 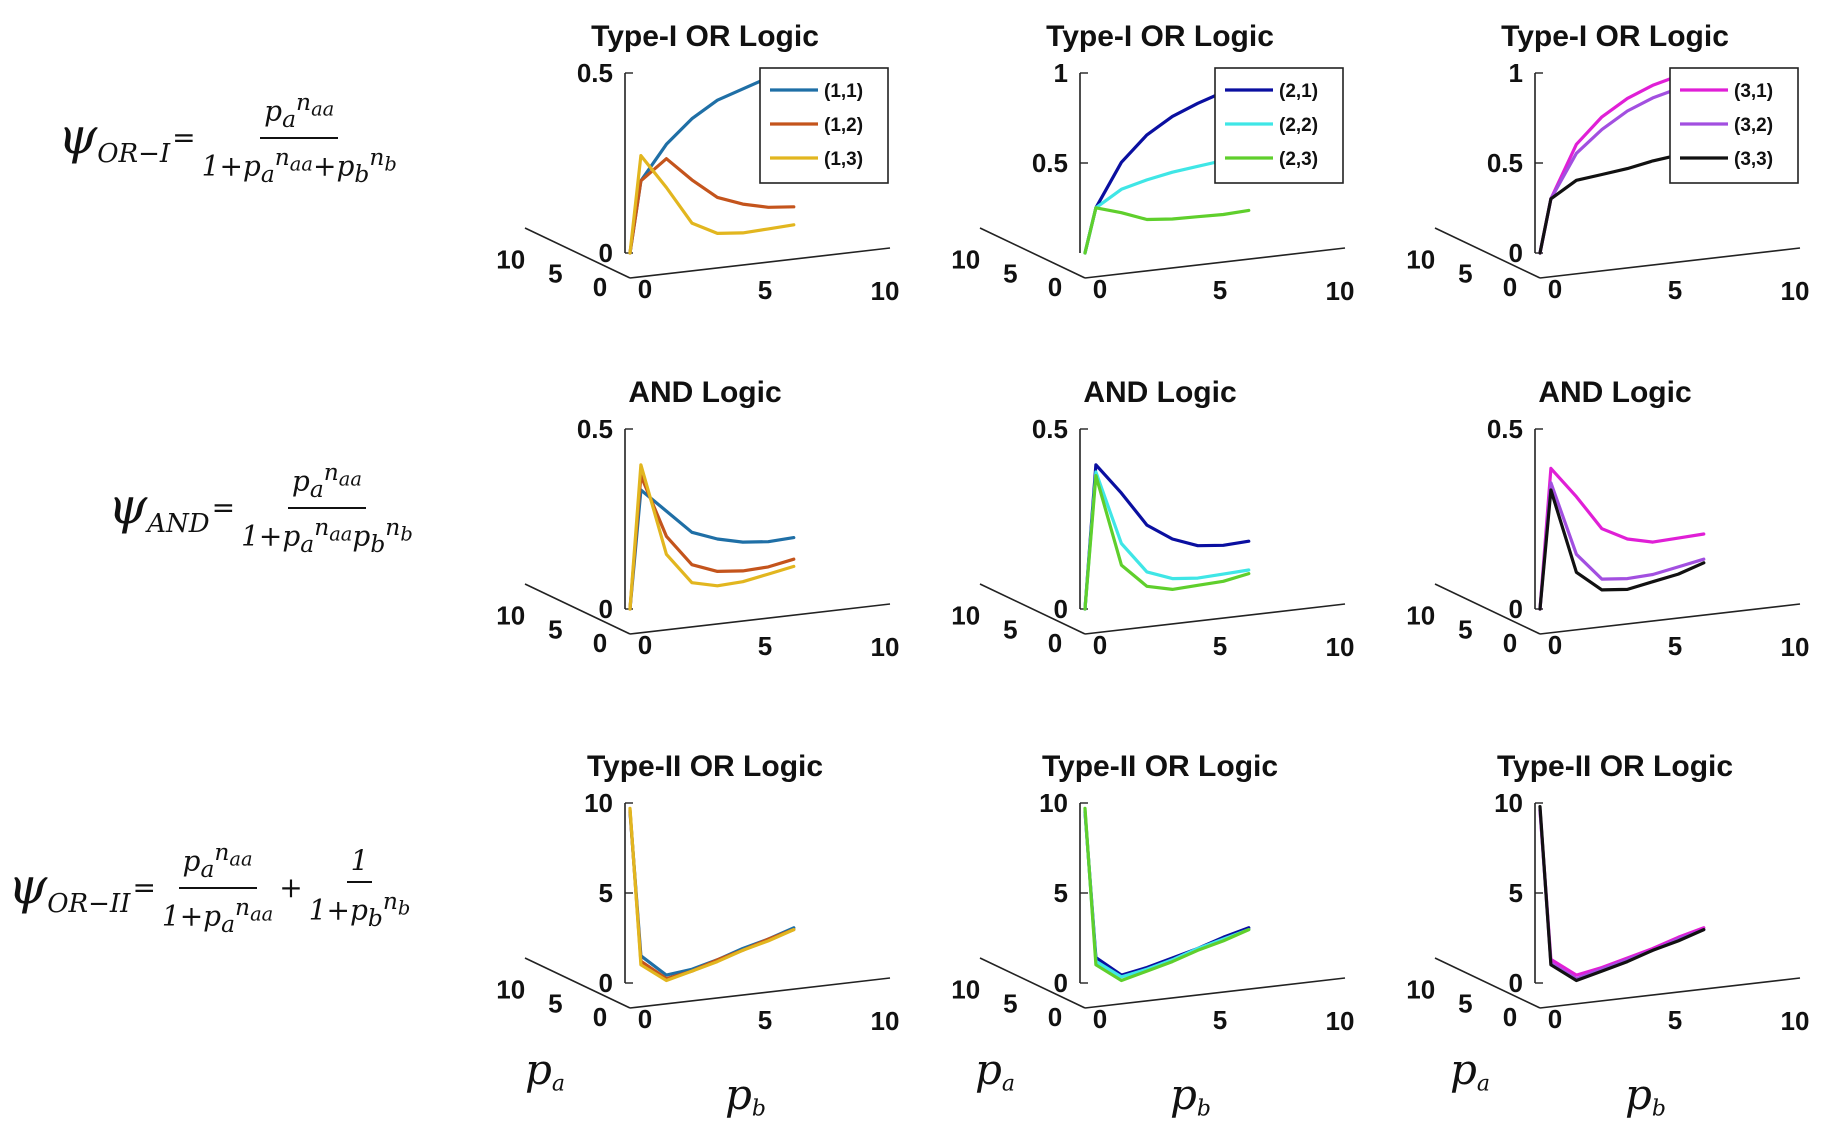 I want to click on eq-or-ii-fraction-1: panaa 1+panaa, so click(x=217, y=888).